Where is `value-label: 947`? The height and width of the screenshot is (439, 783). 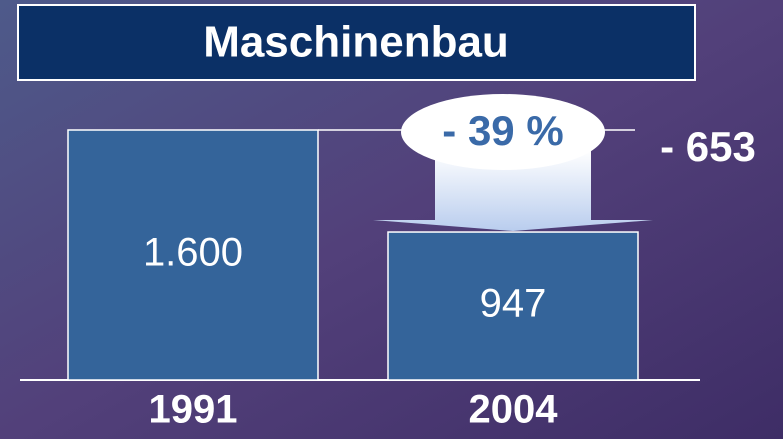 value-label: 947 is located at coordinates (513, 304).